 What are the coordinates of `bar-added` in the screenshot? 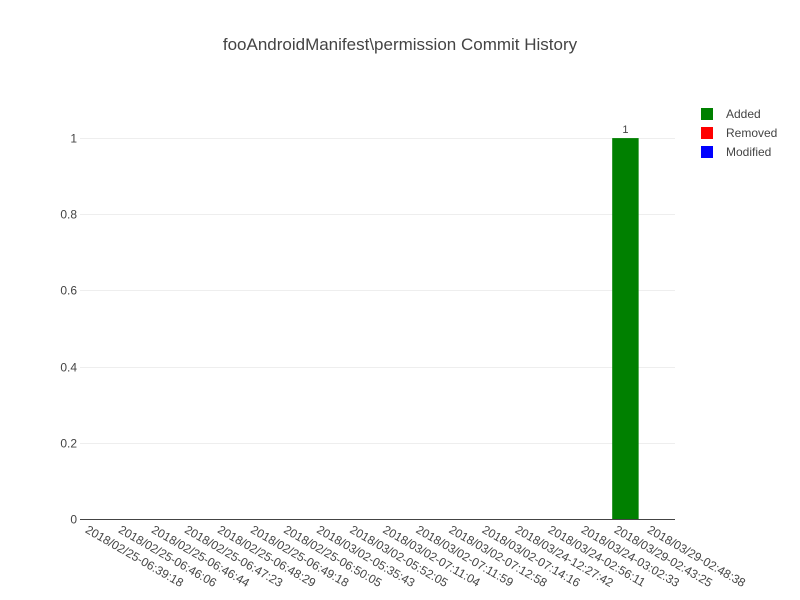 It's located at (625, 328).